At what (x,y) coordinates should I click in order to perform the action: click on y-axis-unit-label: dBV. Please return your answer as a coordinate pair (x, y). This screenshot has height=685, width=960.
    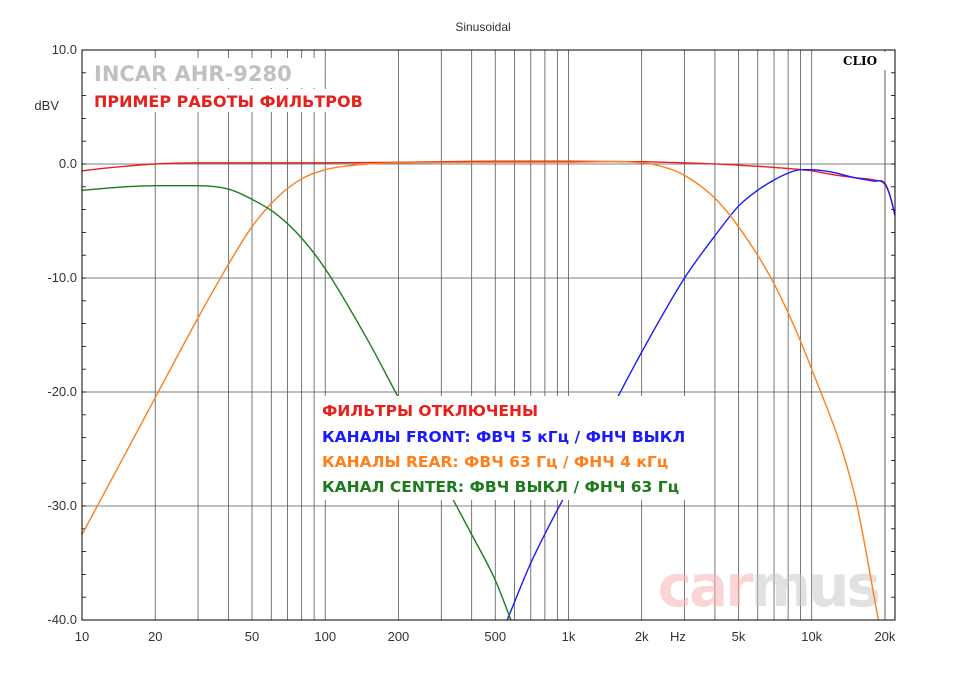
    Looking at the image, I should click on (46, 105).